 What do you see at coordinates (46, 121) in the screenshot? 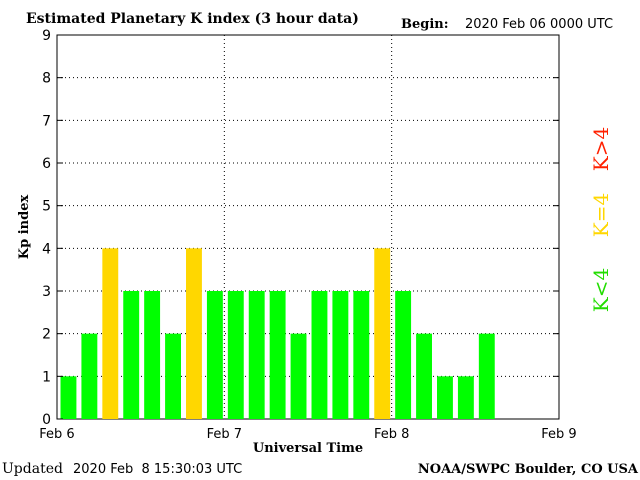
I see `y-tick-label: 7` at bounding box center [46, 121].